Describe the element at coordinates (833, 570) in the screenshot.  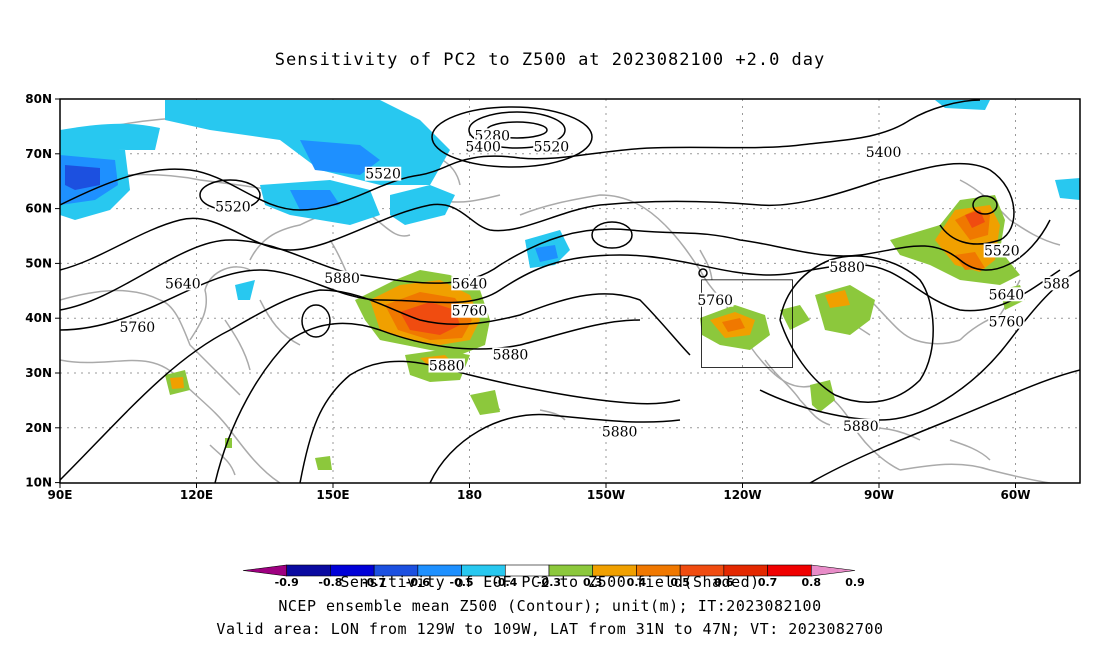
I see `colorbar-swatch` at that location.